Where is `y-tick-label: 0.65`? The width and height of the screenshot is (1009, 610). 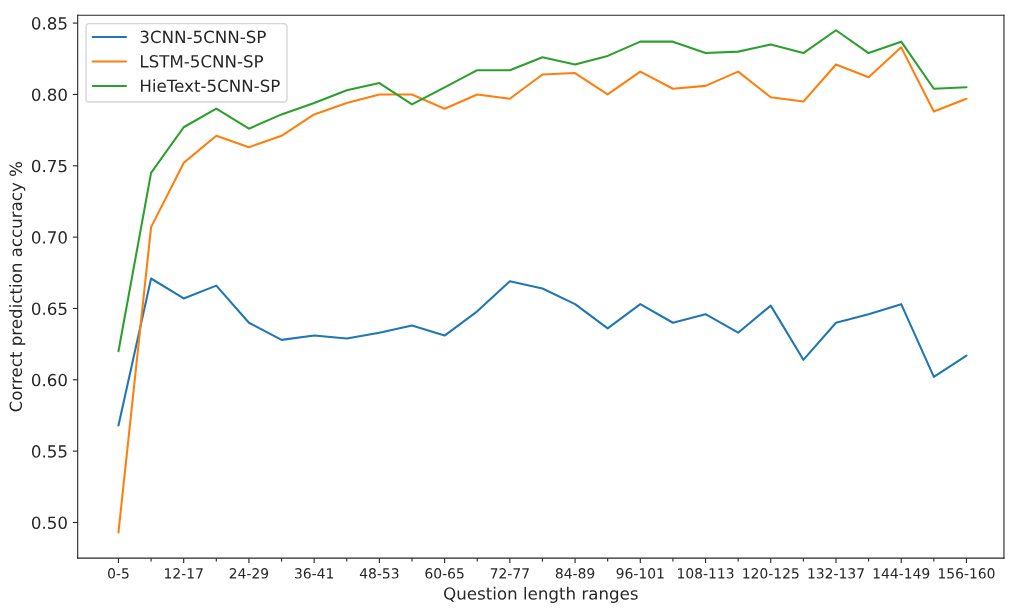
y-tick-label: 0.65 is located at coordinates (49, 309).